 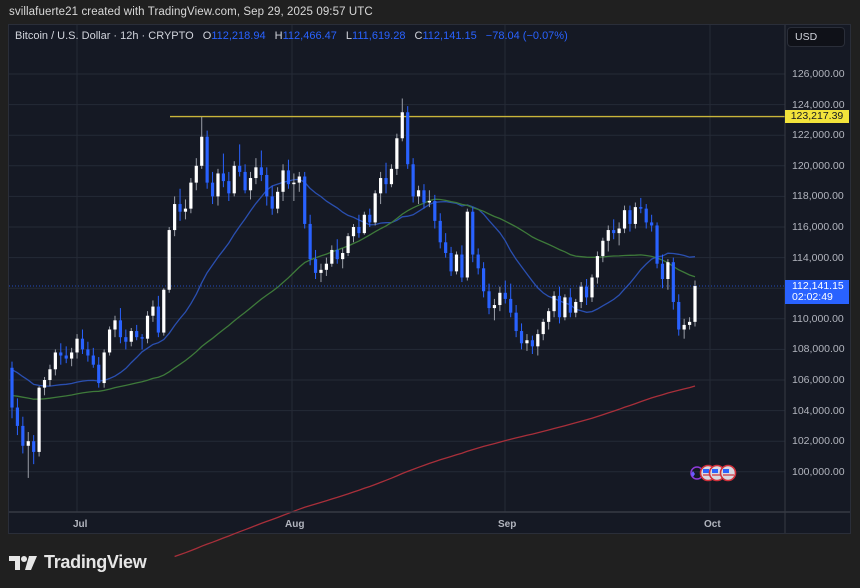 I want to click on currency-button: USD, so click(x=816, y=37).